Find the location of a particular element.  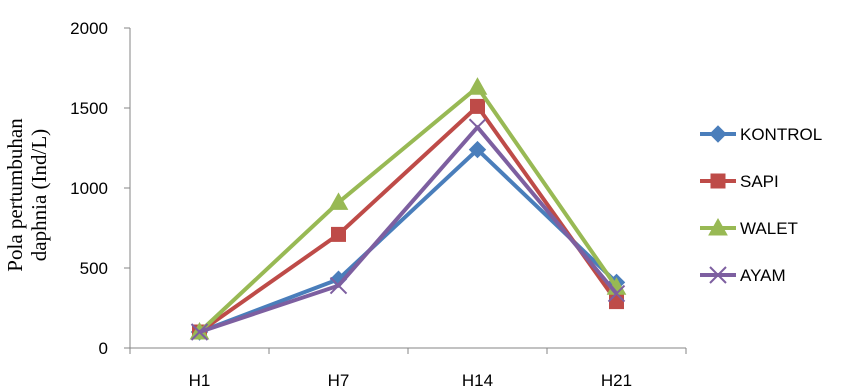

legend-item-ayam: AYAM is located at coordinates (743, 275).